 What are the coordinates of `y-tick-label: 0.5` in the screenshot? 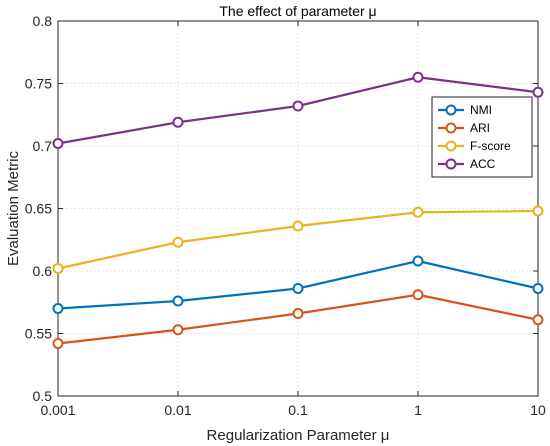 It's located at (43, 396).